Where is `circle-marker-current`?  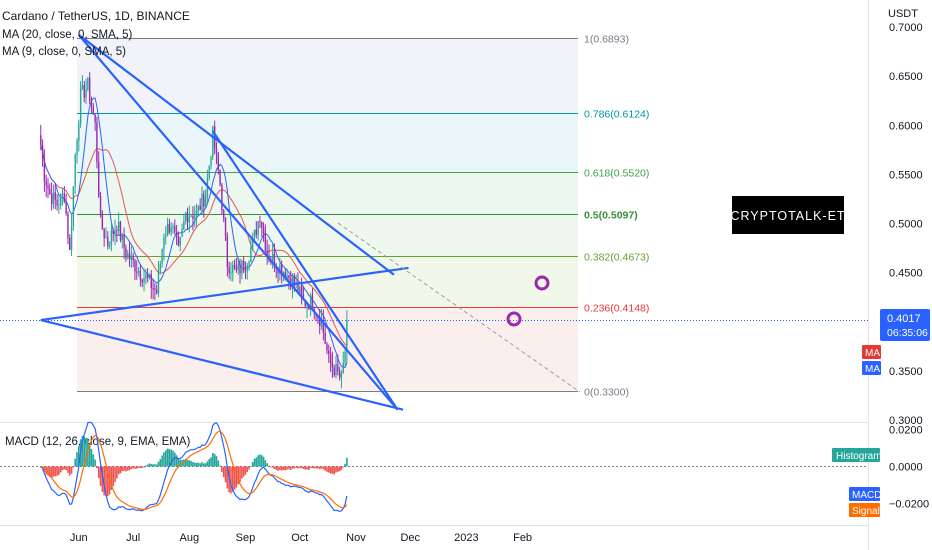
circle-marker-current is located at coordinates (514, 319).